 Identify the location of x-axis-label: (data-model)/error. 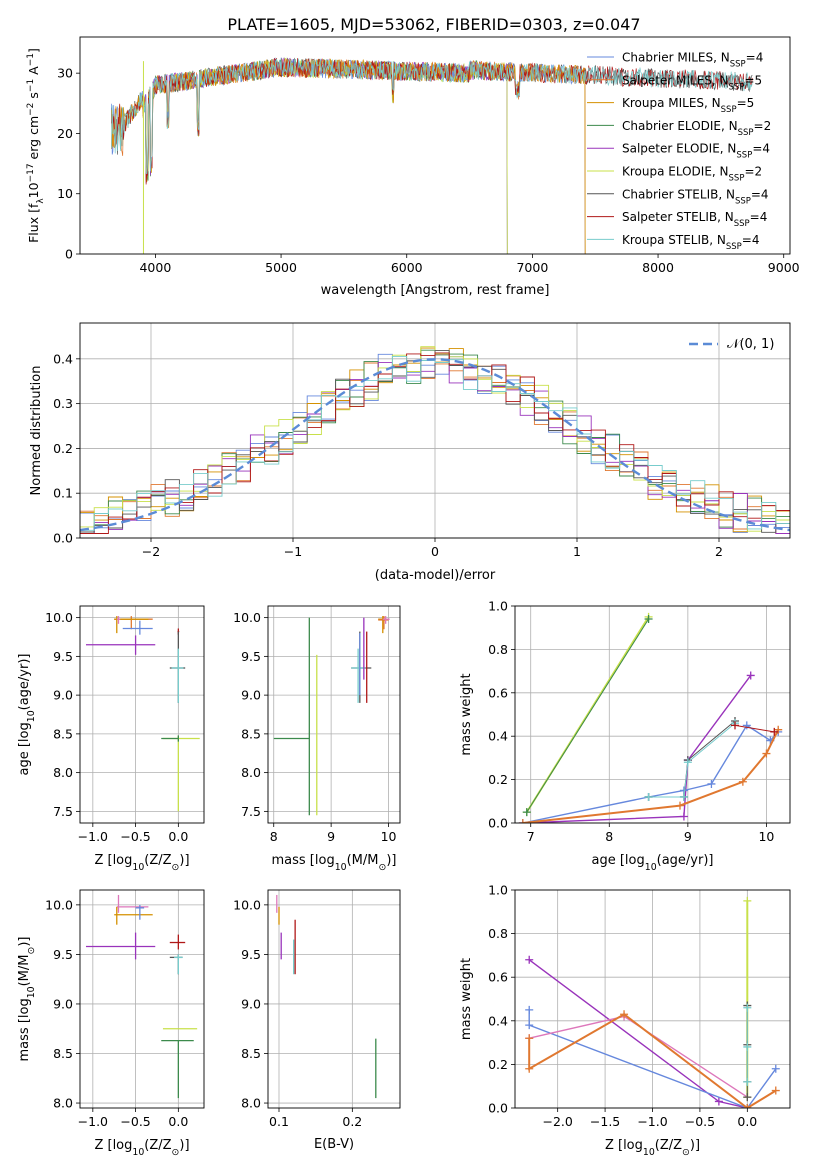
(435, 575).